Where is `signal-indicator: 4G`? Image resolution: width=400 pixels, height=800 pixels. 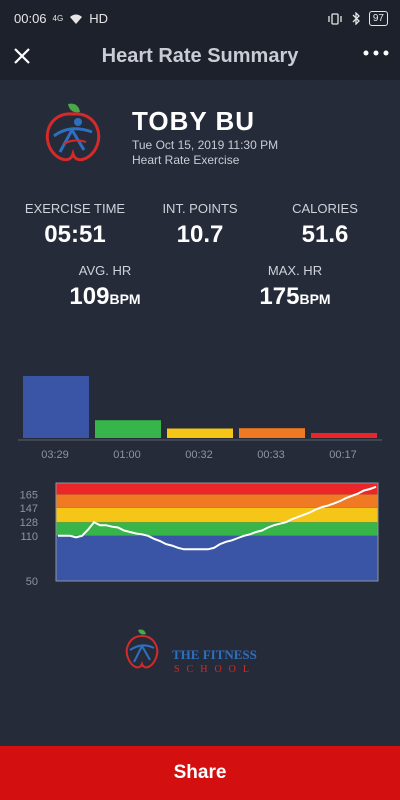
signal-indicator: 4G is located at coordinates (58, 18).